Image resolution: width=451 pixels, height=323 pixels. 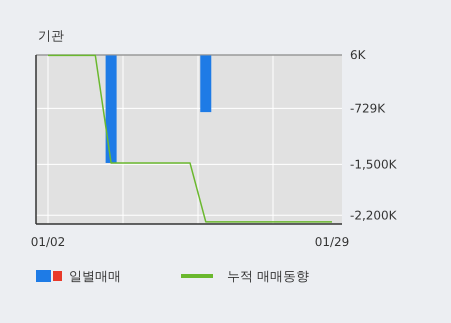 What do you see at coordinates (374, 165) in the screenshot?
I see `y-tick-label: -1,500K` at bounding box center [374, 165].